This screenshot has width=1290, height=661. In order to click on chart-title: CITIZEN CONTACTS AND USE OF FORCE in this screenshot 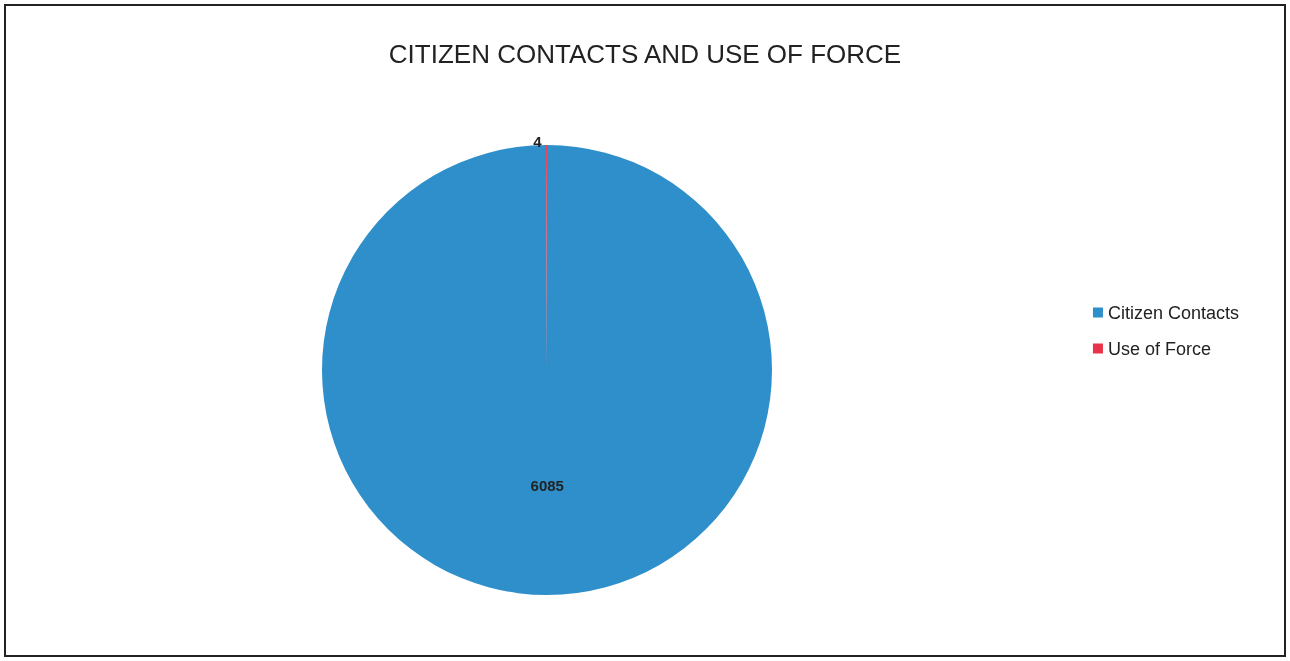, I will do `click(645, 54)`.